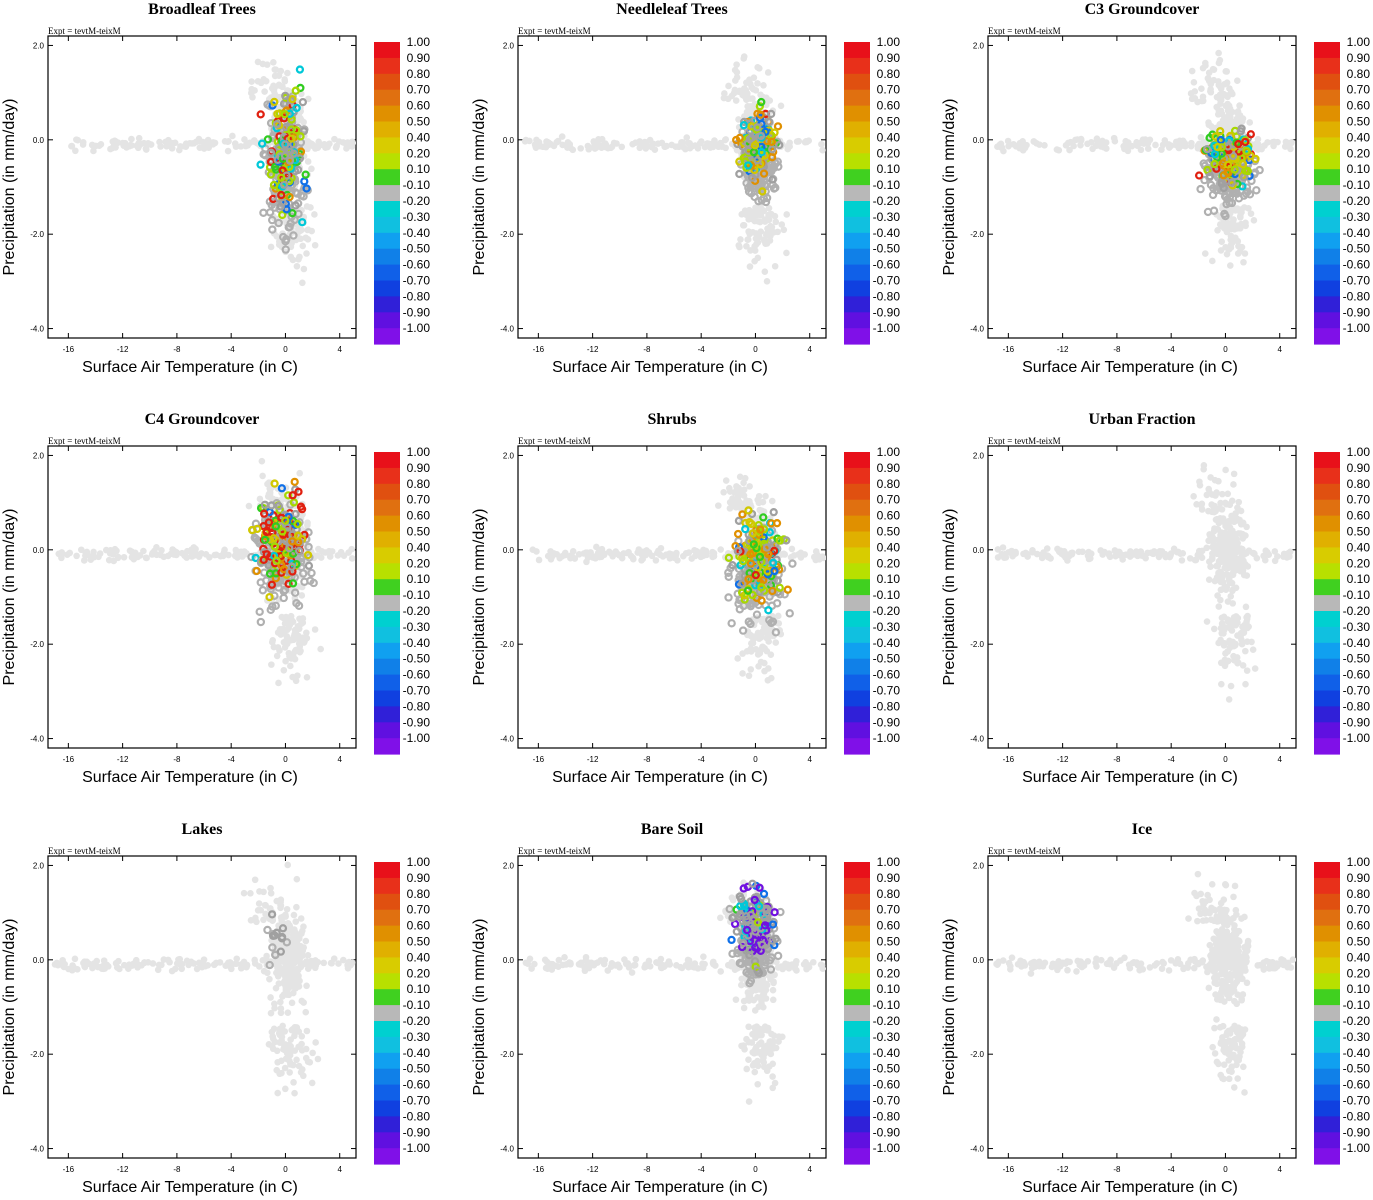 This screenshot has width=1373, height=1200. What do you see at coordinates (889, 90) in the screenshot?
I see `colorbar-label: 0.70` at bounding box center [889, 90].